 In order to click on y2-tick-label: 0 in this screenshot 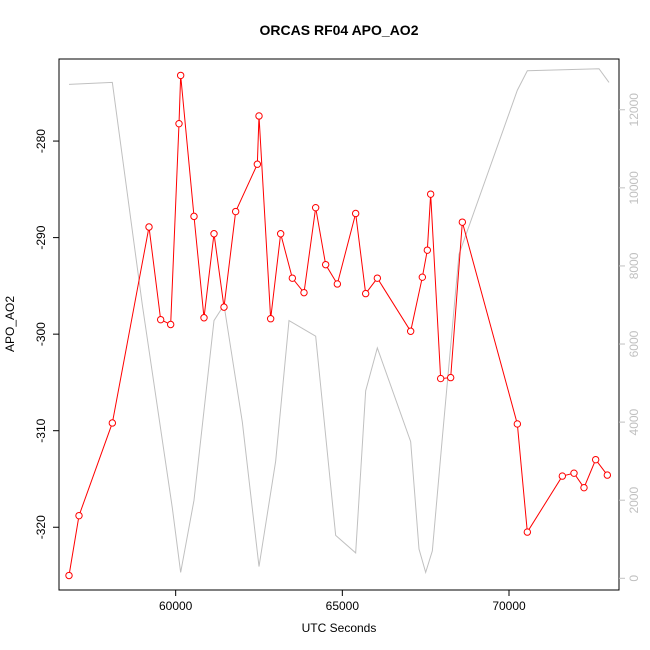, I will do `click(634, 578)`.